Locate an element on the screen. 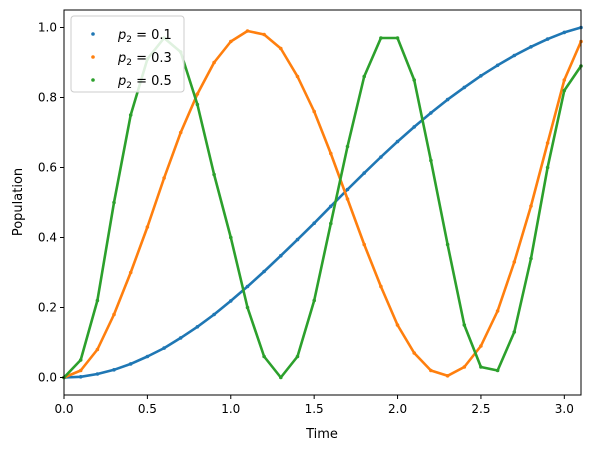  x-tick-label: 2.0 is located at coordinates (397, 409).